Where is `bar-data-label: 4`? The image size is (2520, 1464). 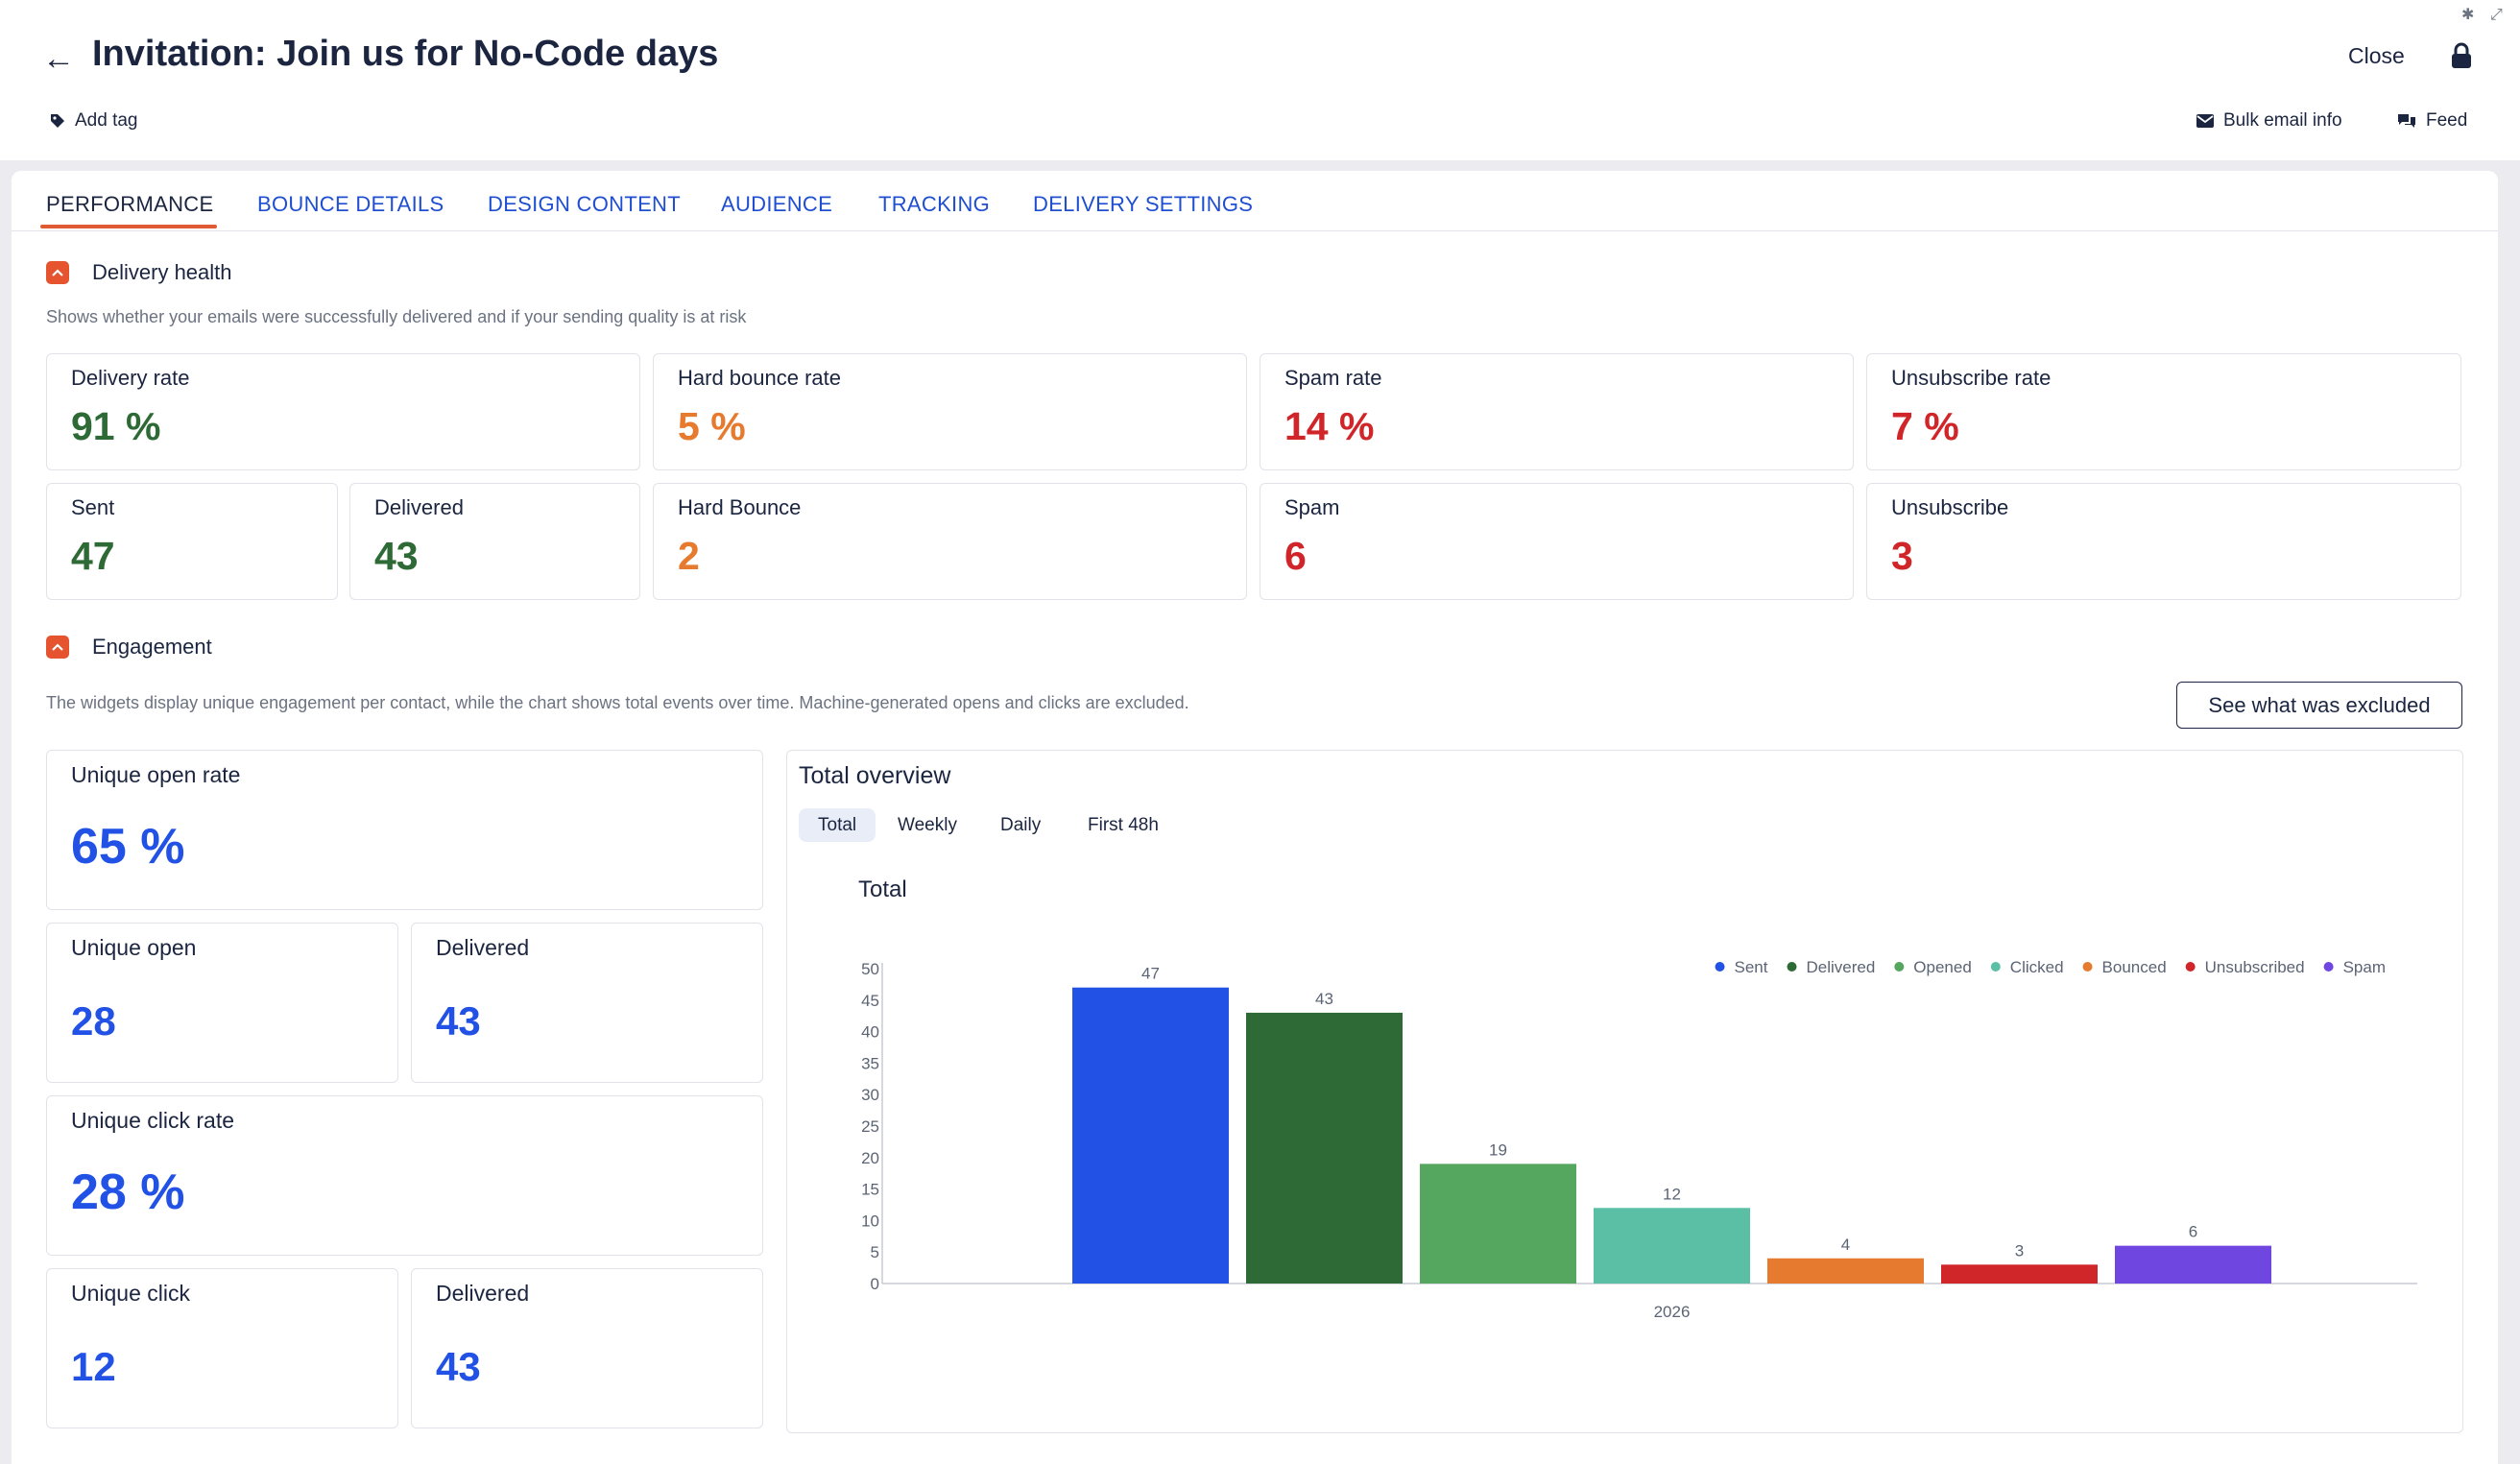 bar-data-label: 4 is located at coordinates (1845, 1245).